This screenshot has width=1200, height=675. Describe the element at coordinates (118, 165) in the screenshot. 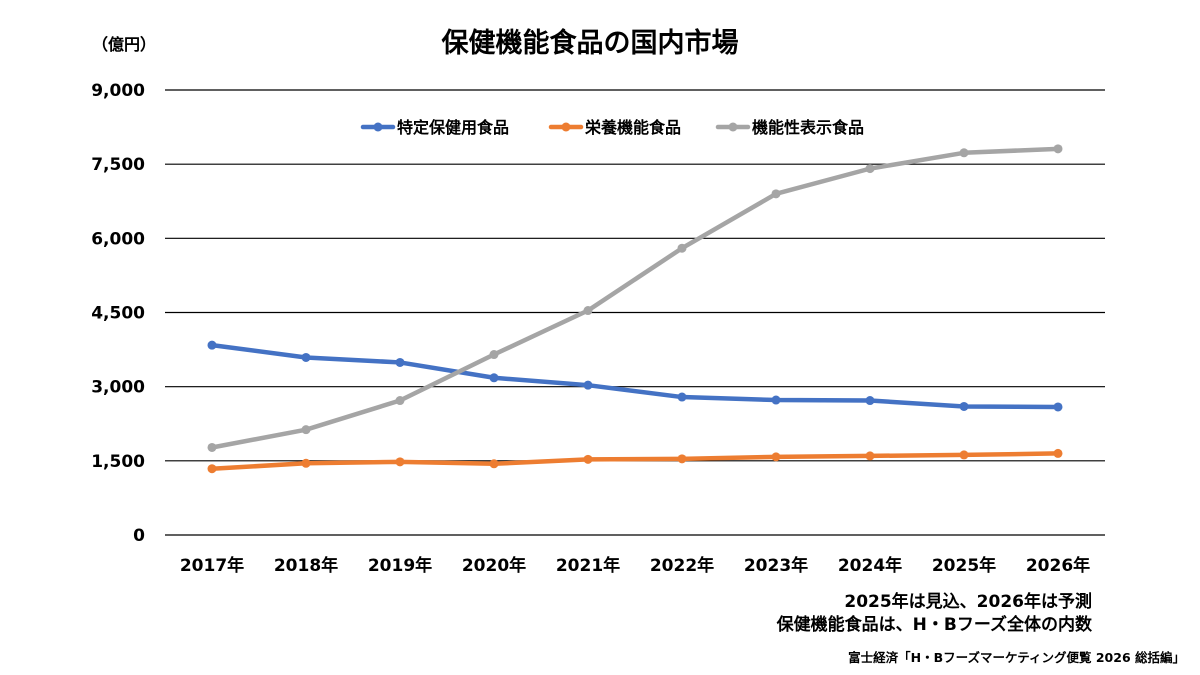

I see `y-tick-label: 7,500` at that location.